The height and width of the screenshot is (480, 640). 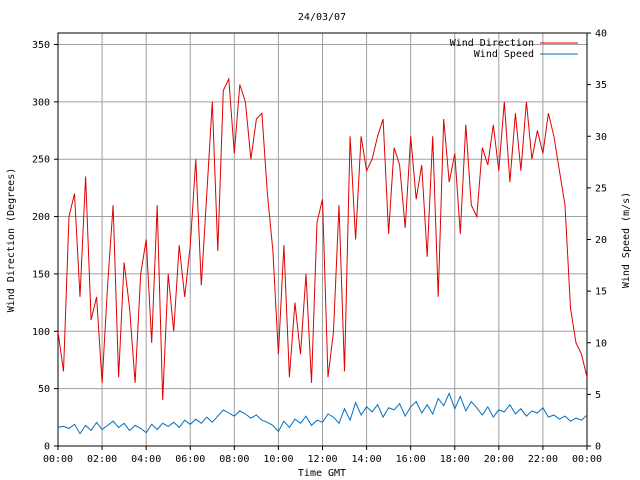 I want to click on legend-label-wind-direction: Wind Direction, so click(x=492, y=43).